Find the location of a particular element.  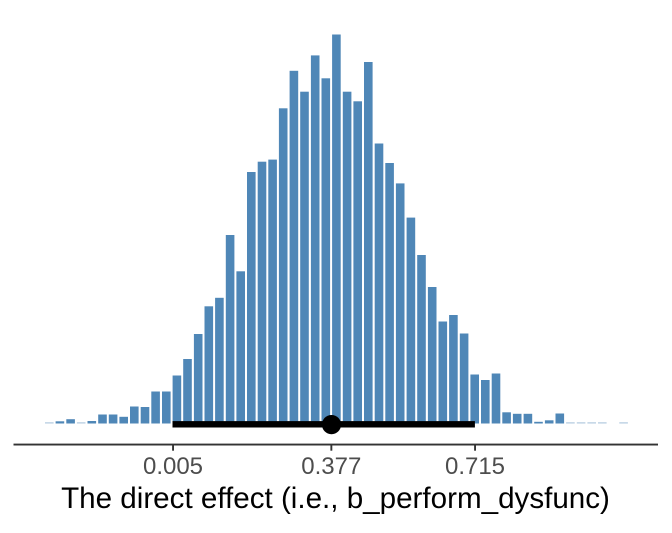

svg-text: 0.377 is located at coordinates (331, 466).